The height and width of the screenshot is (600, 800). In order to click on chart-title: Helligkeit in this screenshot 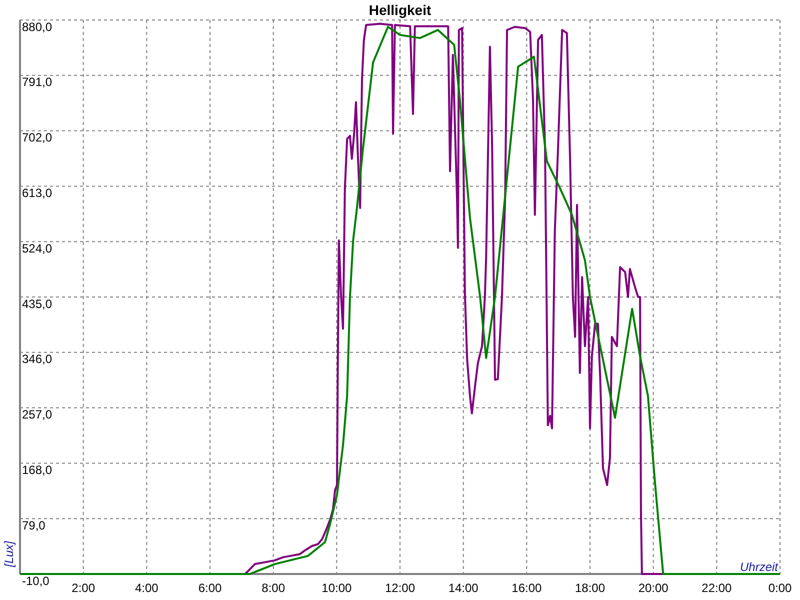, I will do `click(400, 10)`.